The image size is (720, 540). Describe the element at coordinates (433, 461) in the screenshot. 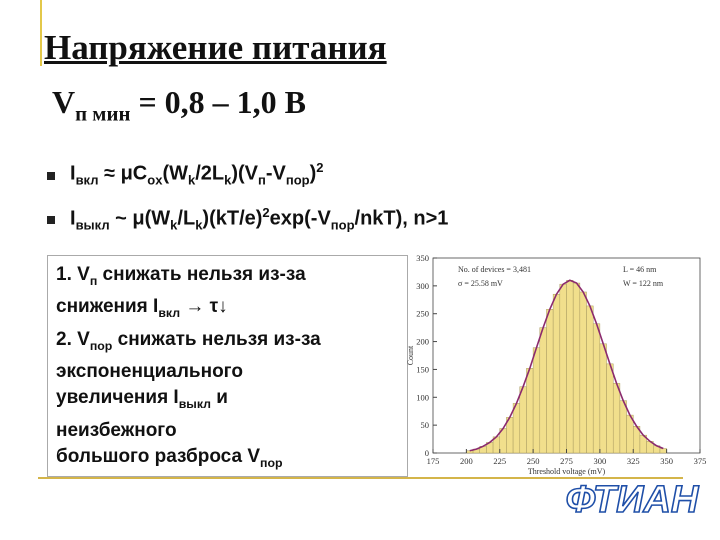

I see `x-tick-label: 175` at that location.